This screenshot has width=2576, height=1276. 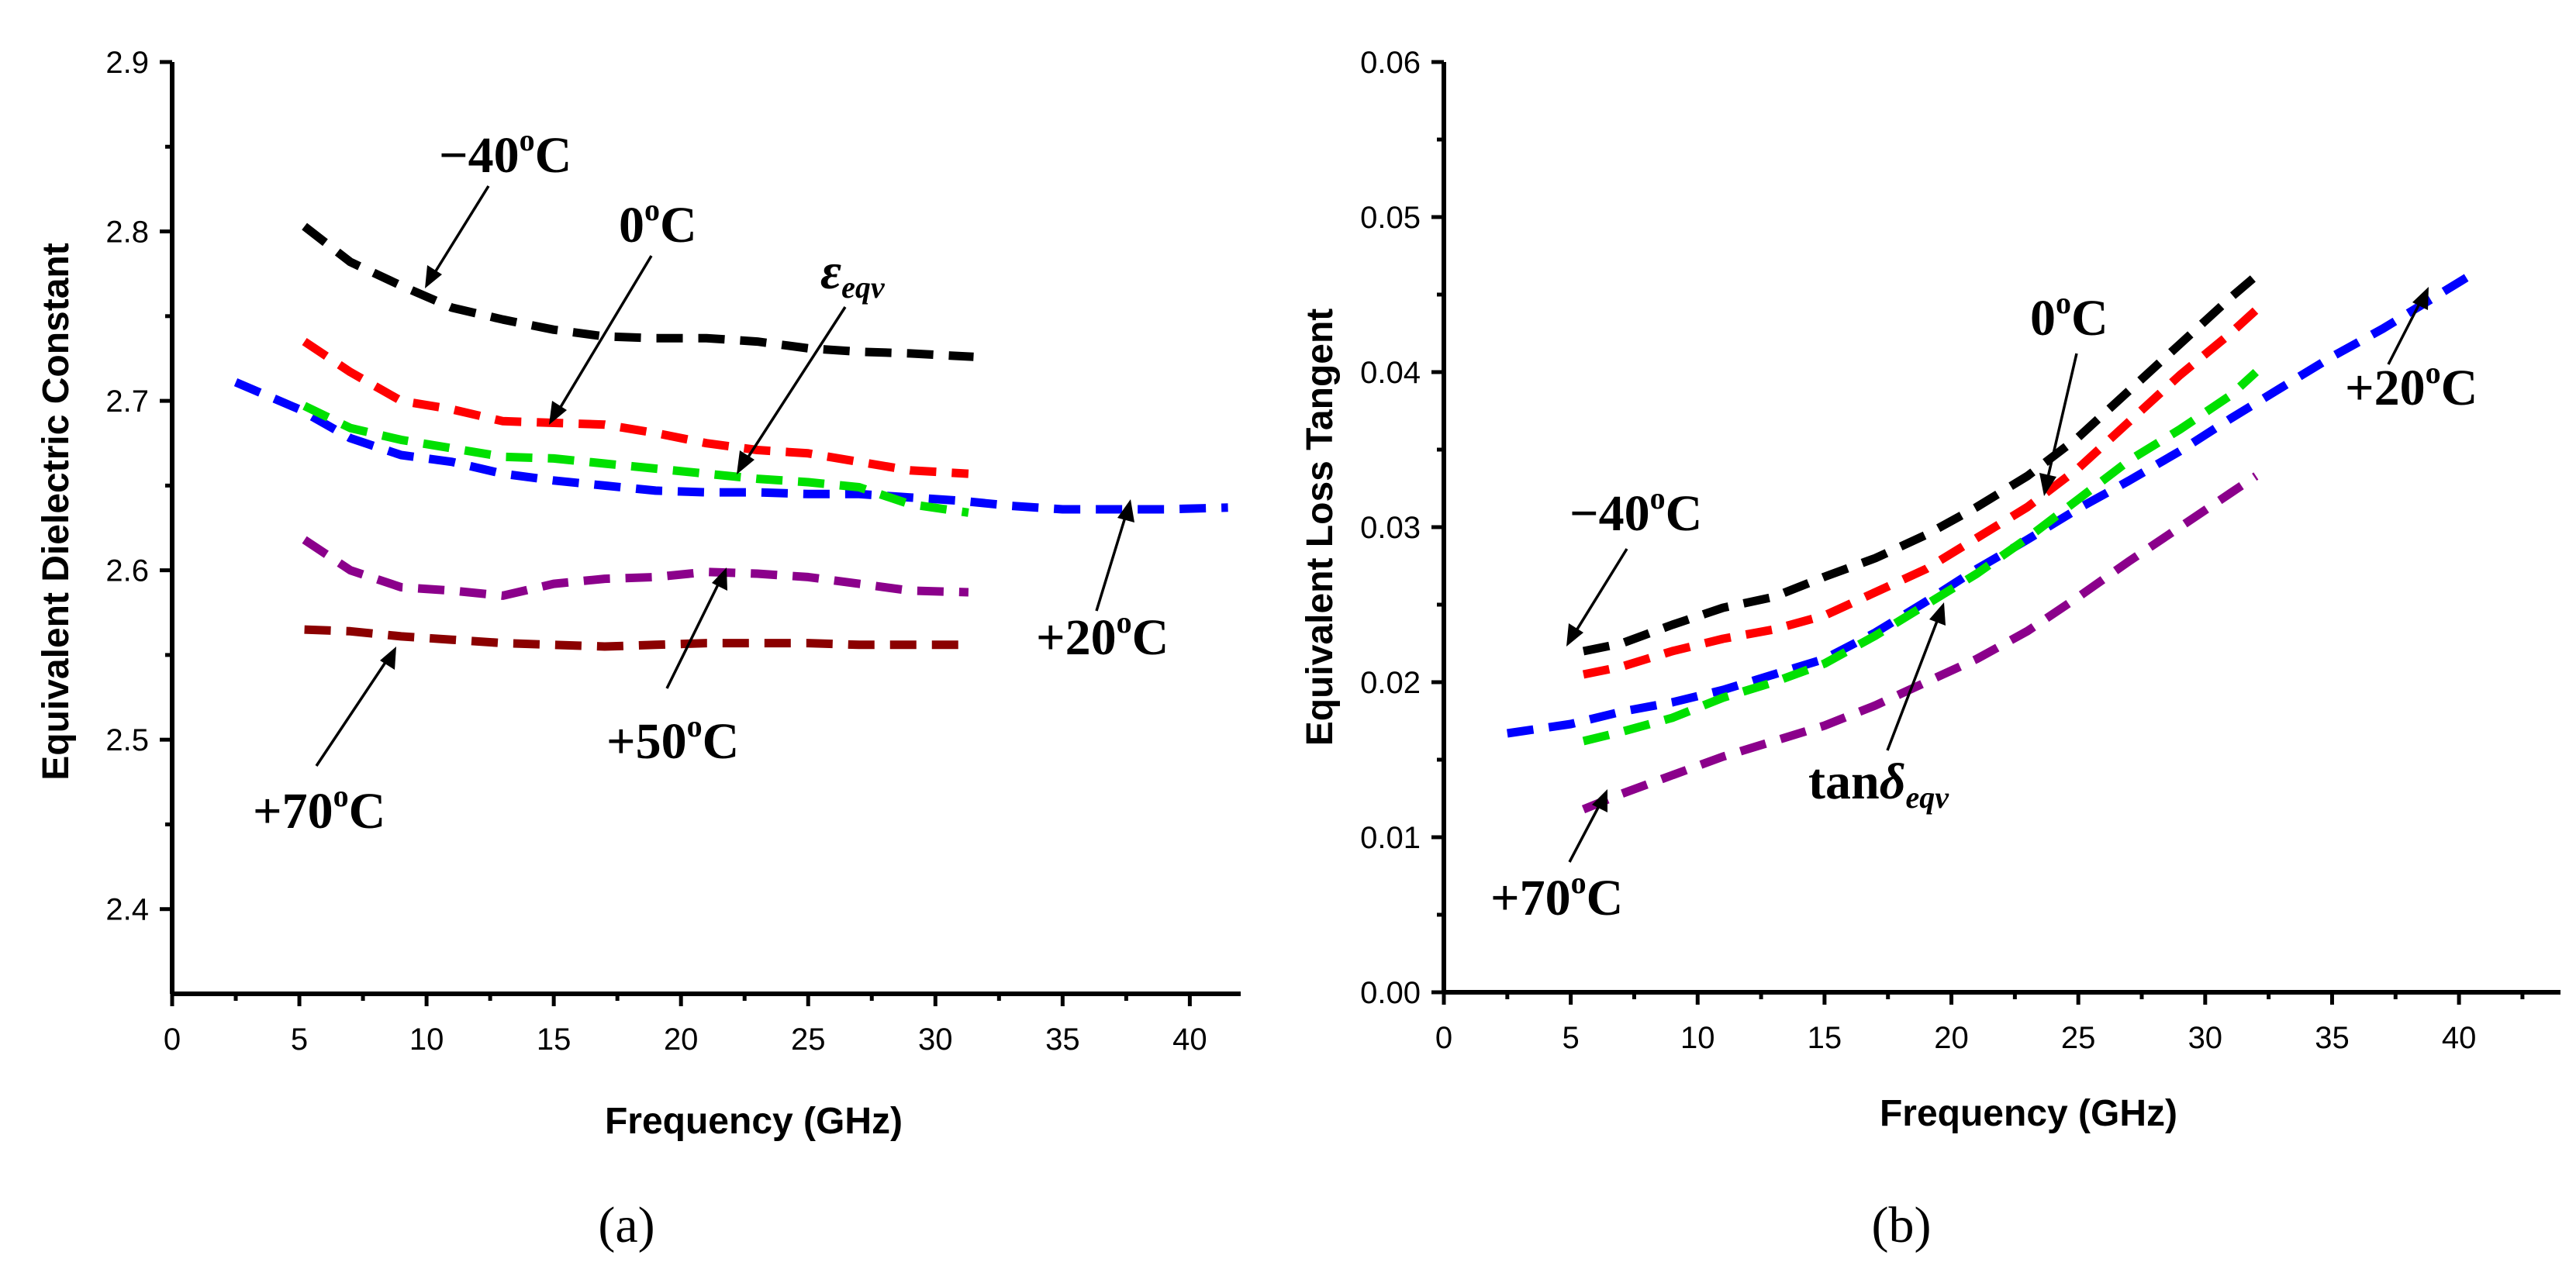 I want to click on panel-a-y-tick-label-5: 2.9, so click(x=127, y=63).